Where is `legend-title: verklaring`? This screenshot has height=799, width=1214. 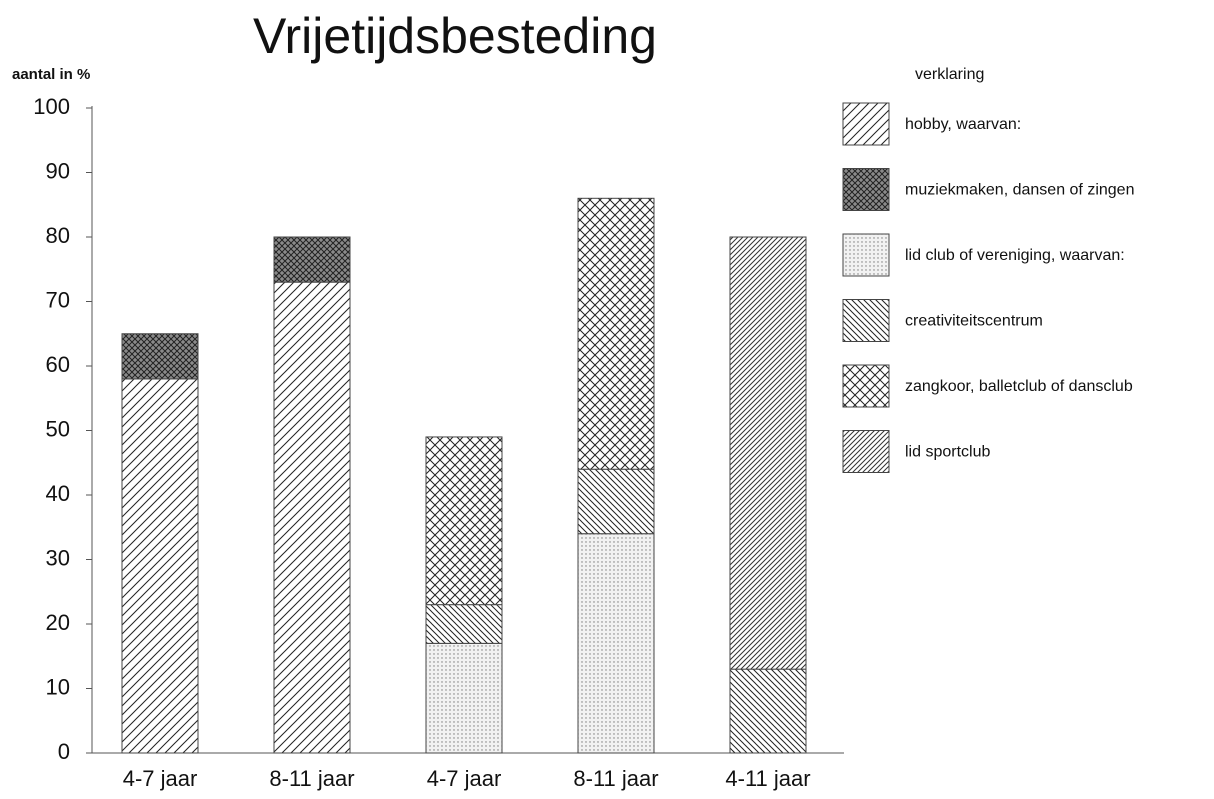 legend-title: verklaring is located at coordinates (949, 74).